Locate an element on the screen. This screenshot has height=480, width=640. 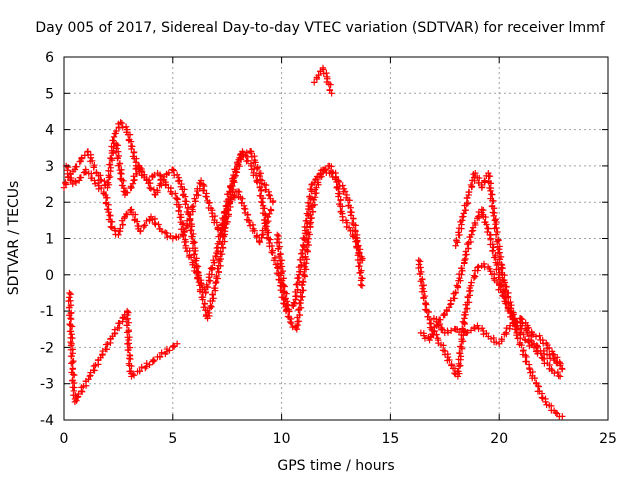
series-track-b is located at coordinates (169, 195).